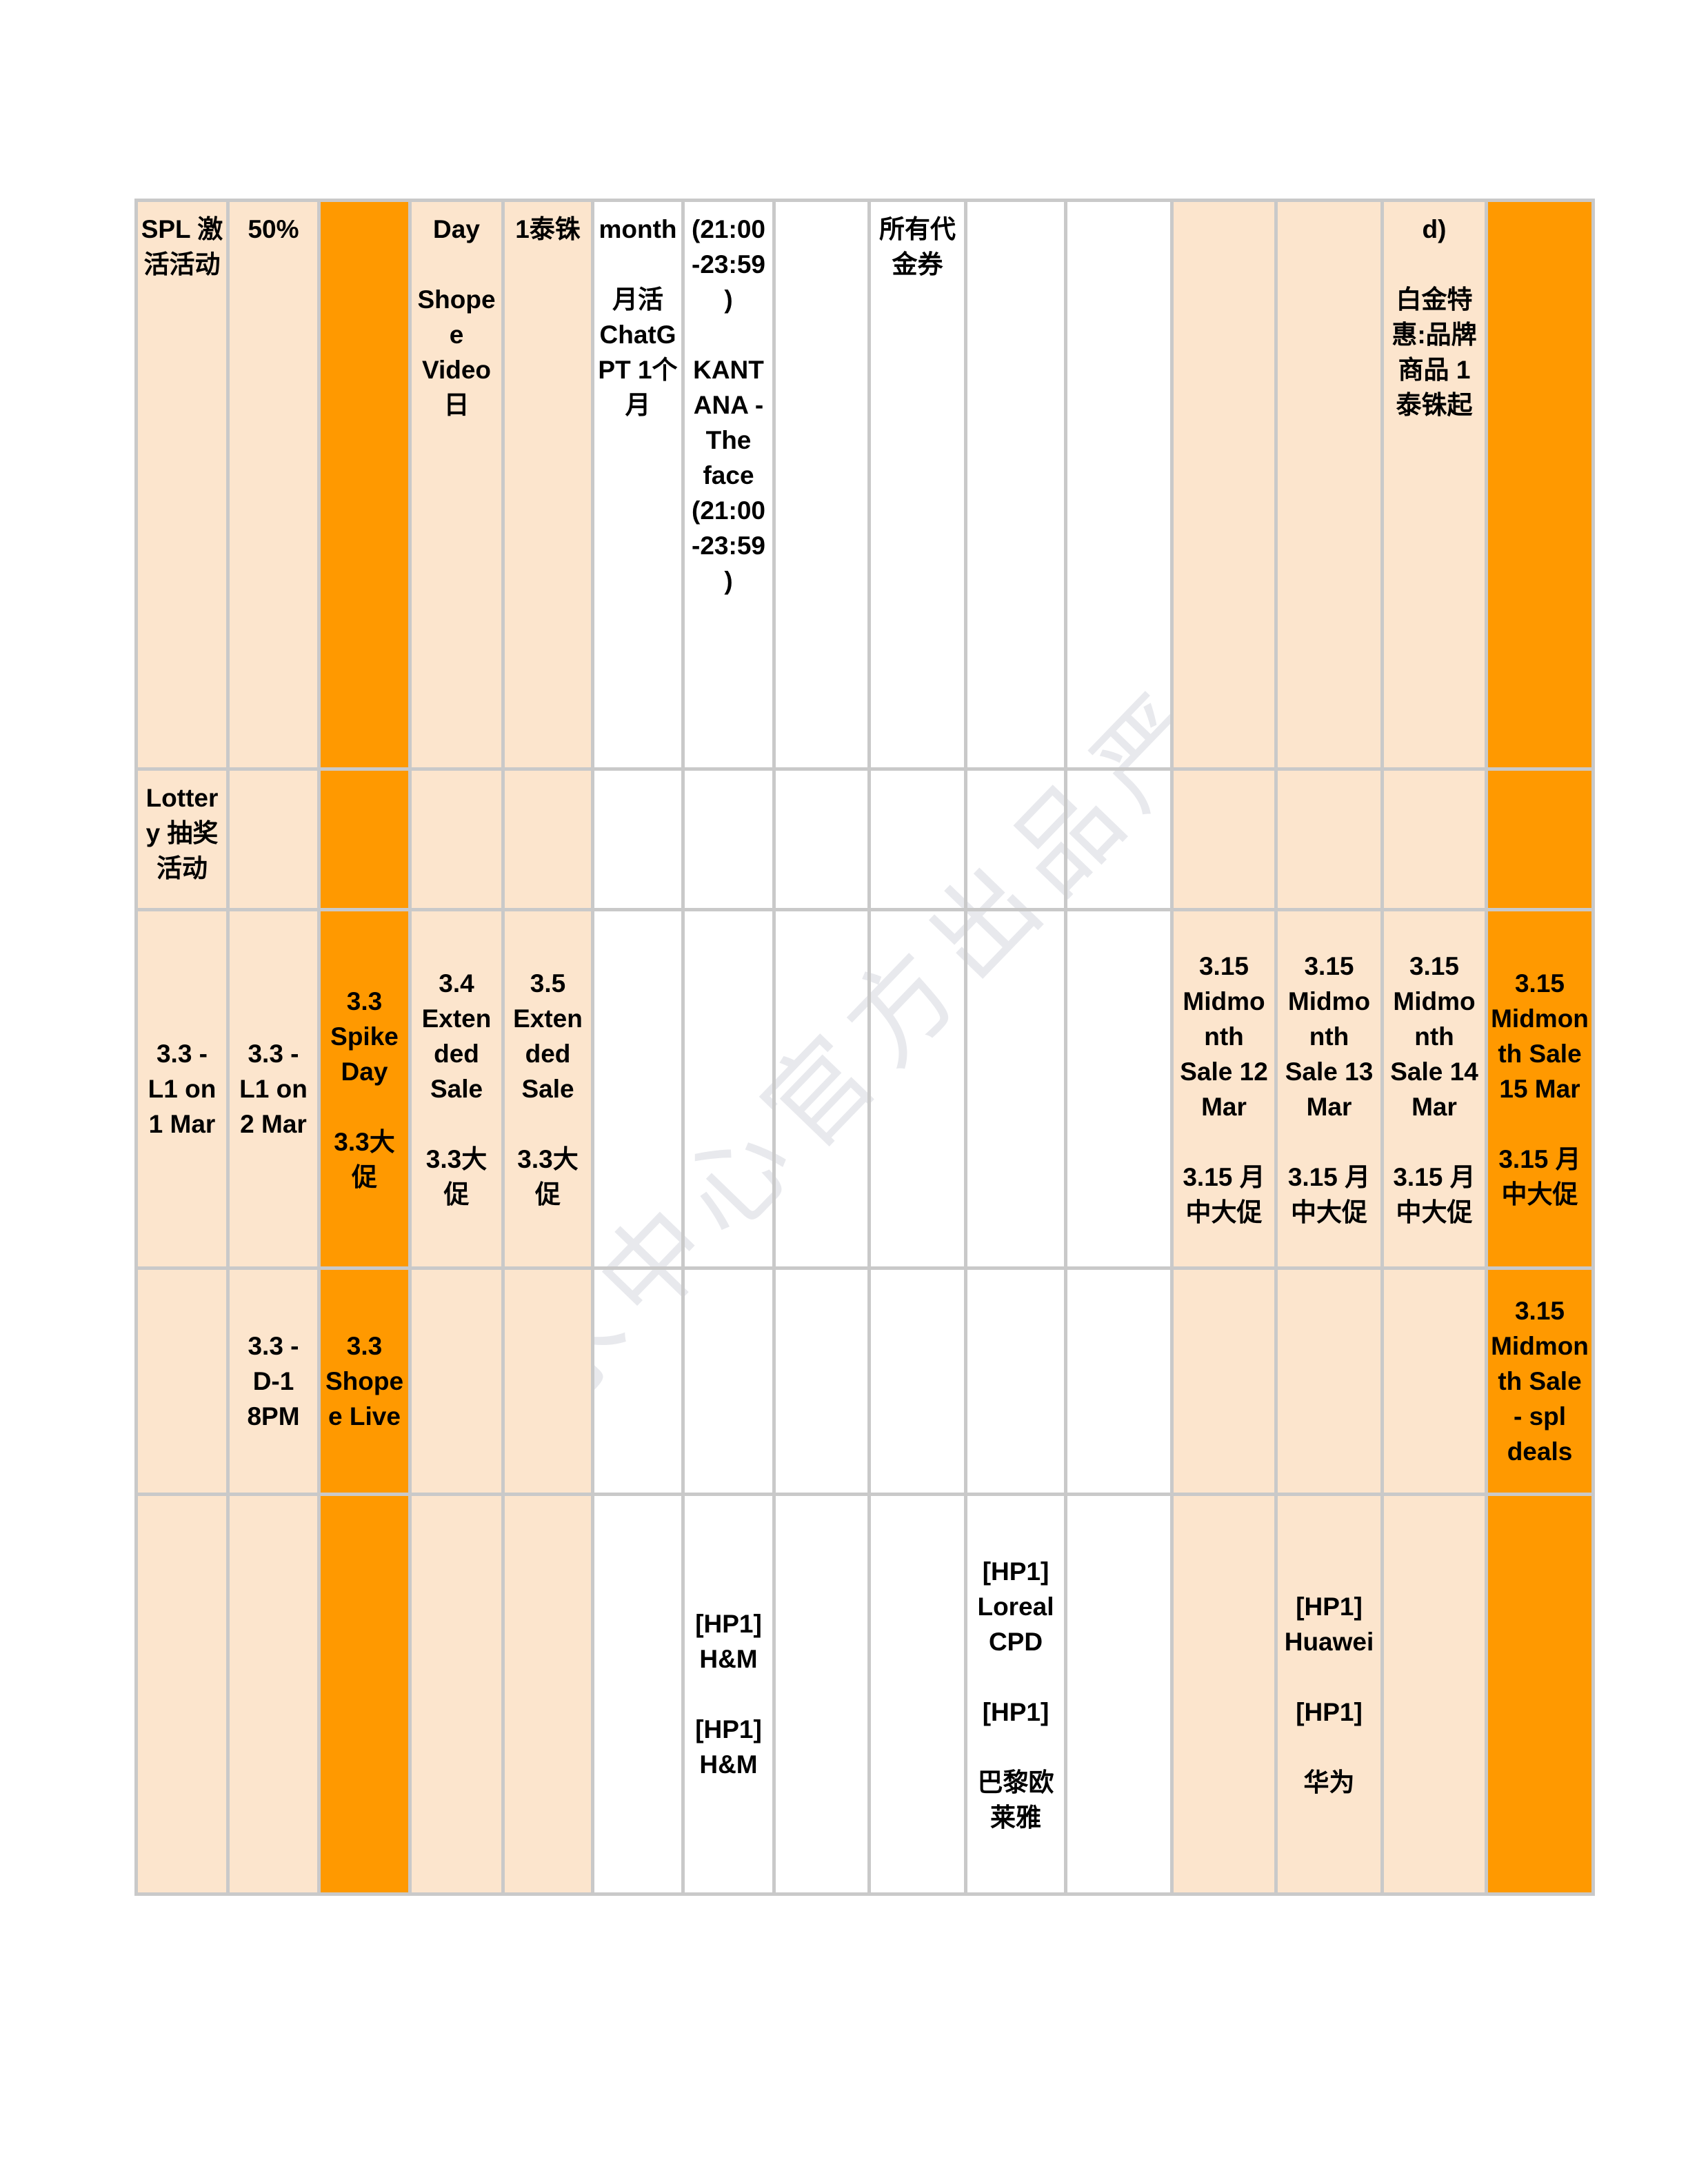 Image resolution: width=1688 pixels, height=2184 pixels. What do you see at coordinates (917, 1694) in the screenshot?
I see `table-cell-r5-c9` at bounding box center [917, 1694].